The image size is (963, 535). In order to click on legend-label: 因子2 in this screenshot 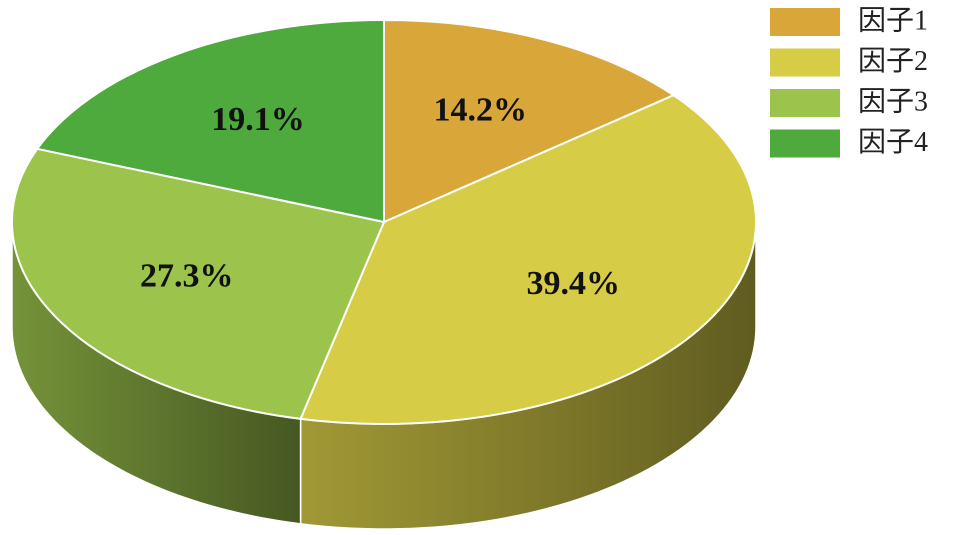, I will do `click(893, 61)`.